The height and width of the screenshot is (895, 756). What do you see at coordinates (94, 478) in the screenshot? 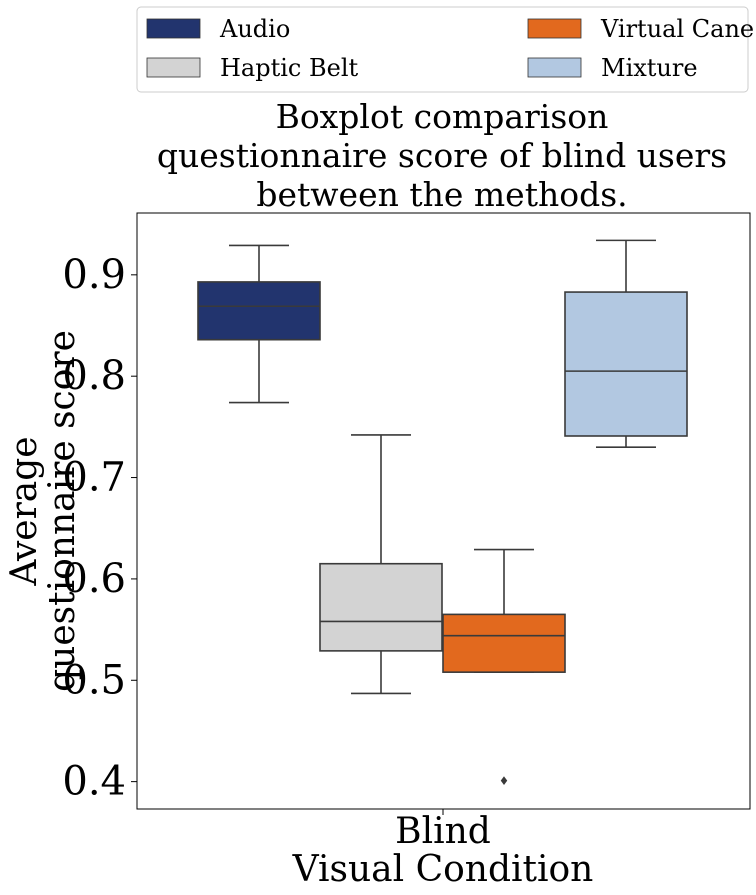
I see `y-tick-label: 0.7` at bounding box center [94, 478].